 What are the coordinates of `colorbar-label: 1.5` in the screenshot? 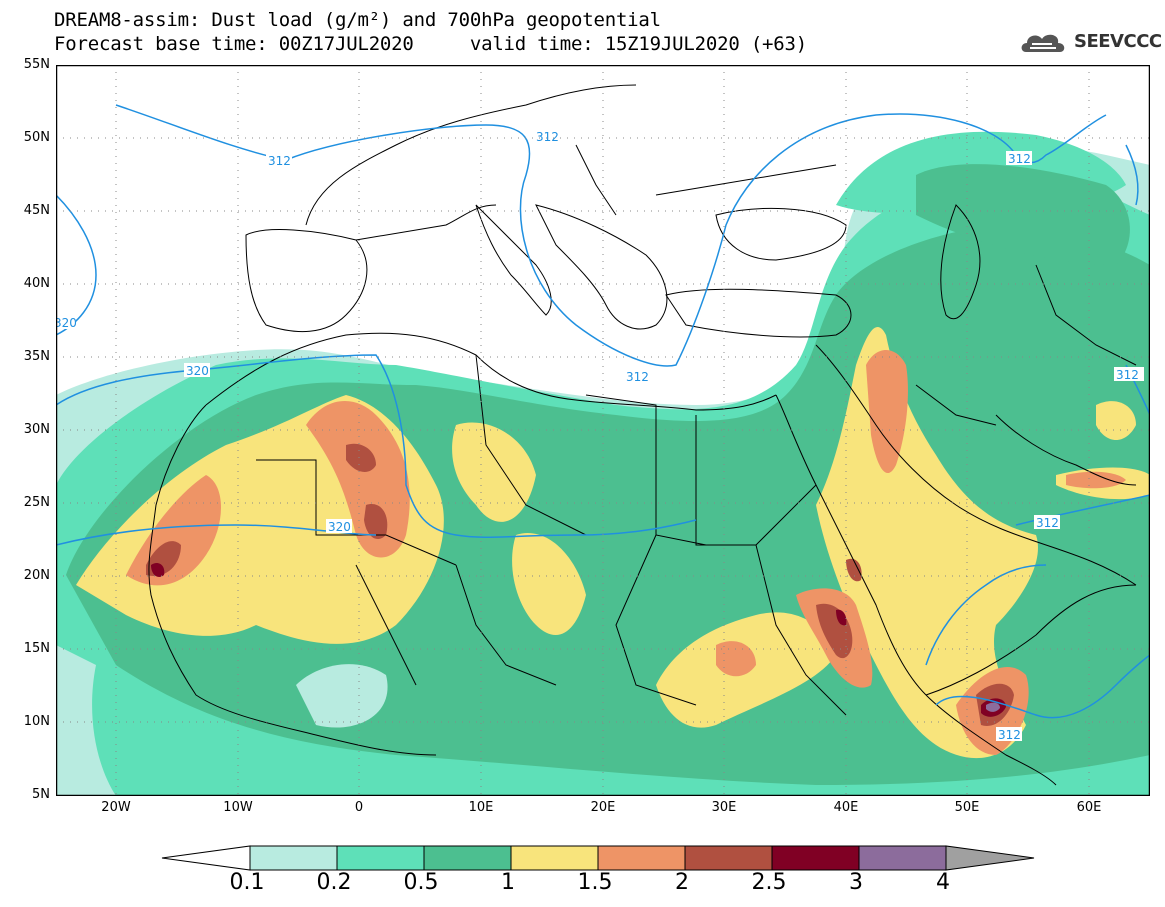 It's located at (595, 882).